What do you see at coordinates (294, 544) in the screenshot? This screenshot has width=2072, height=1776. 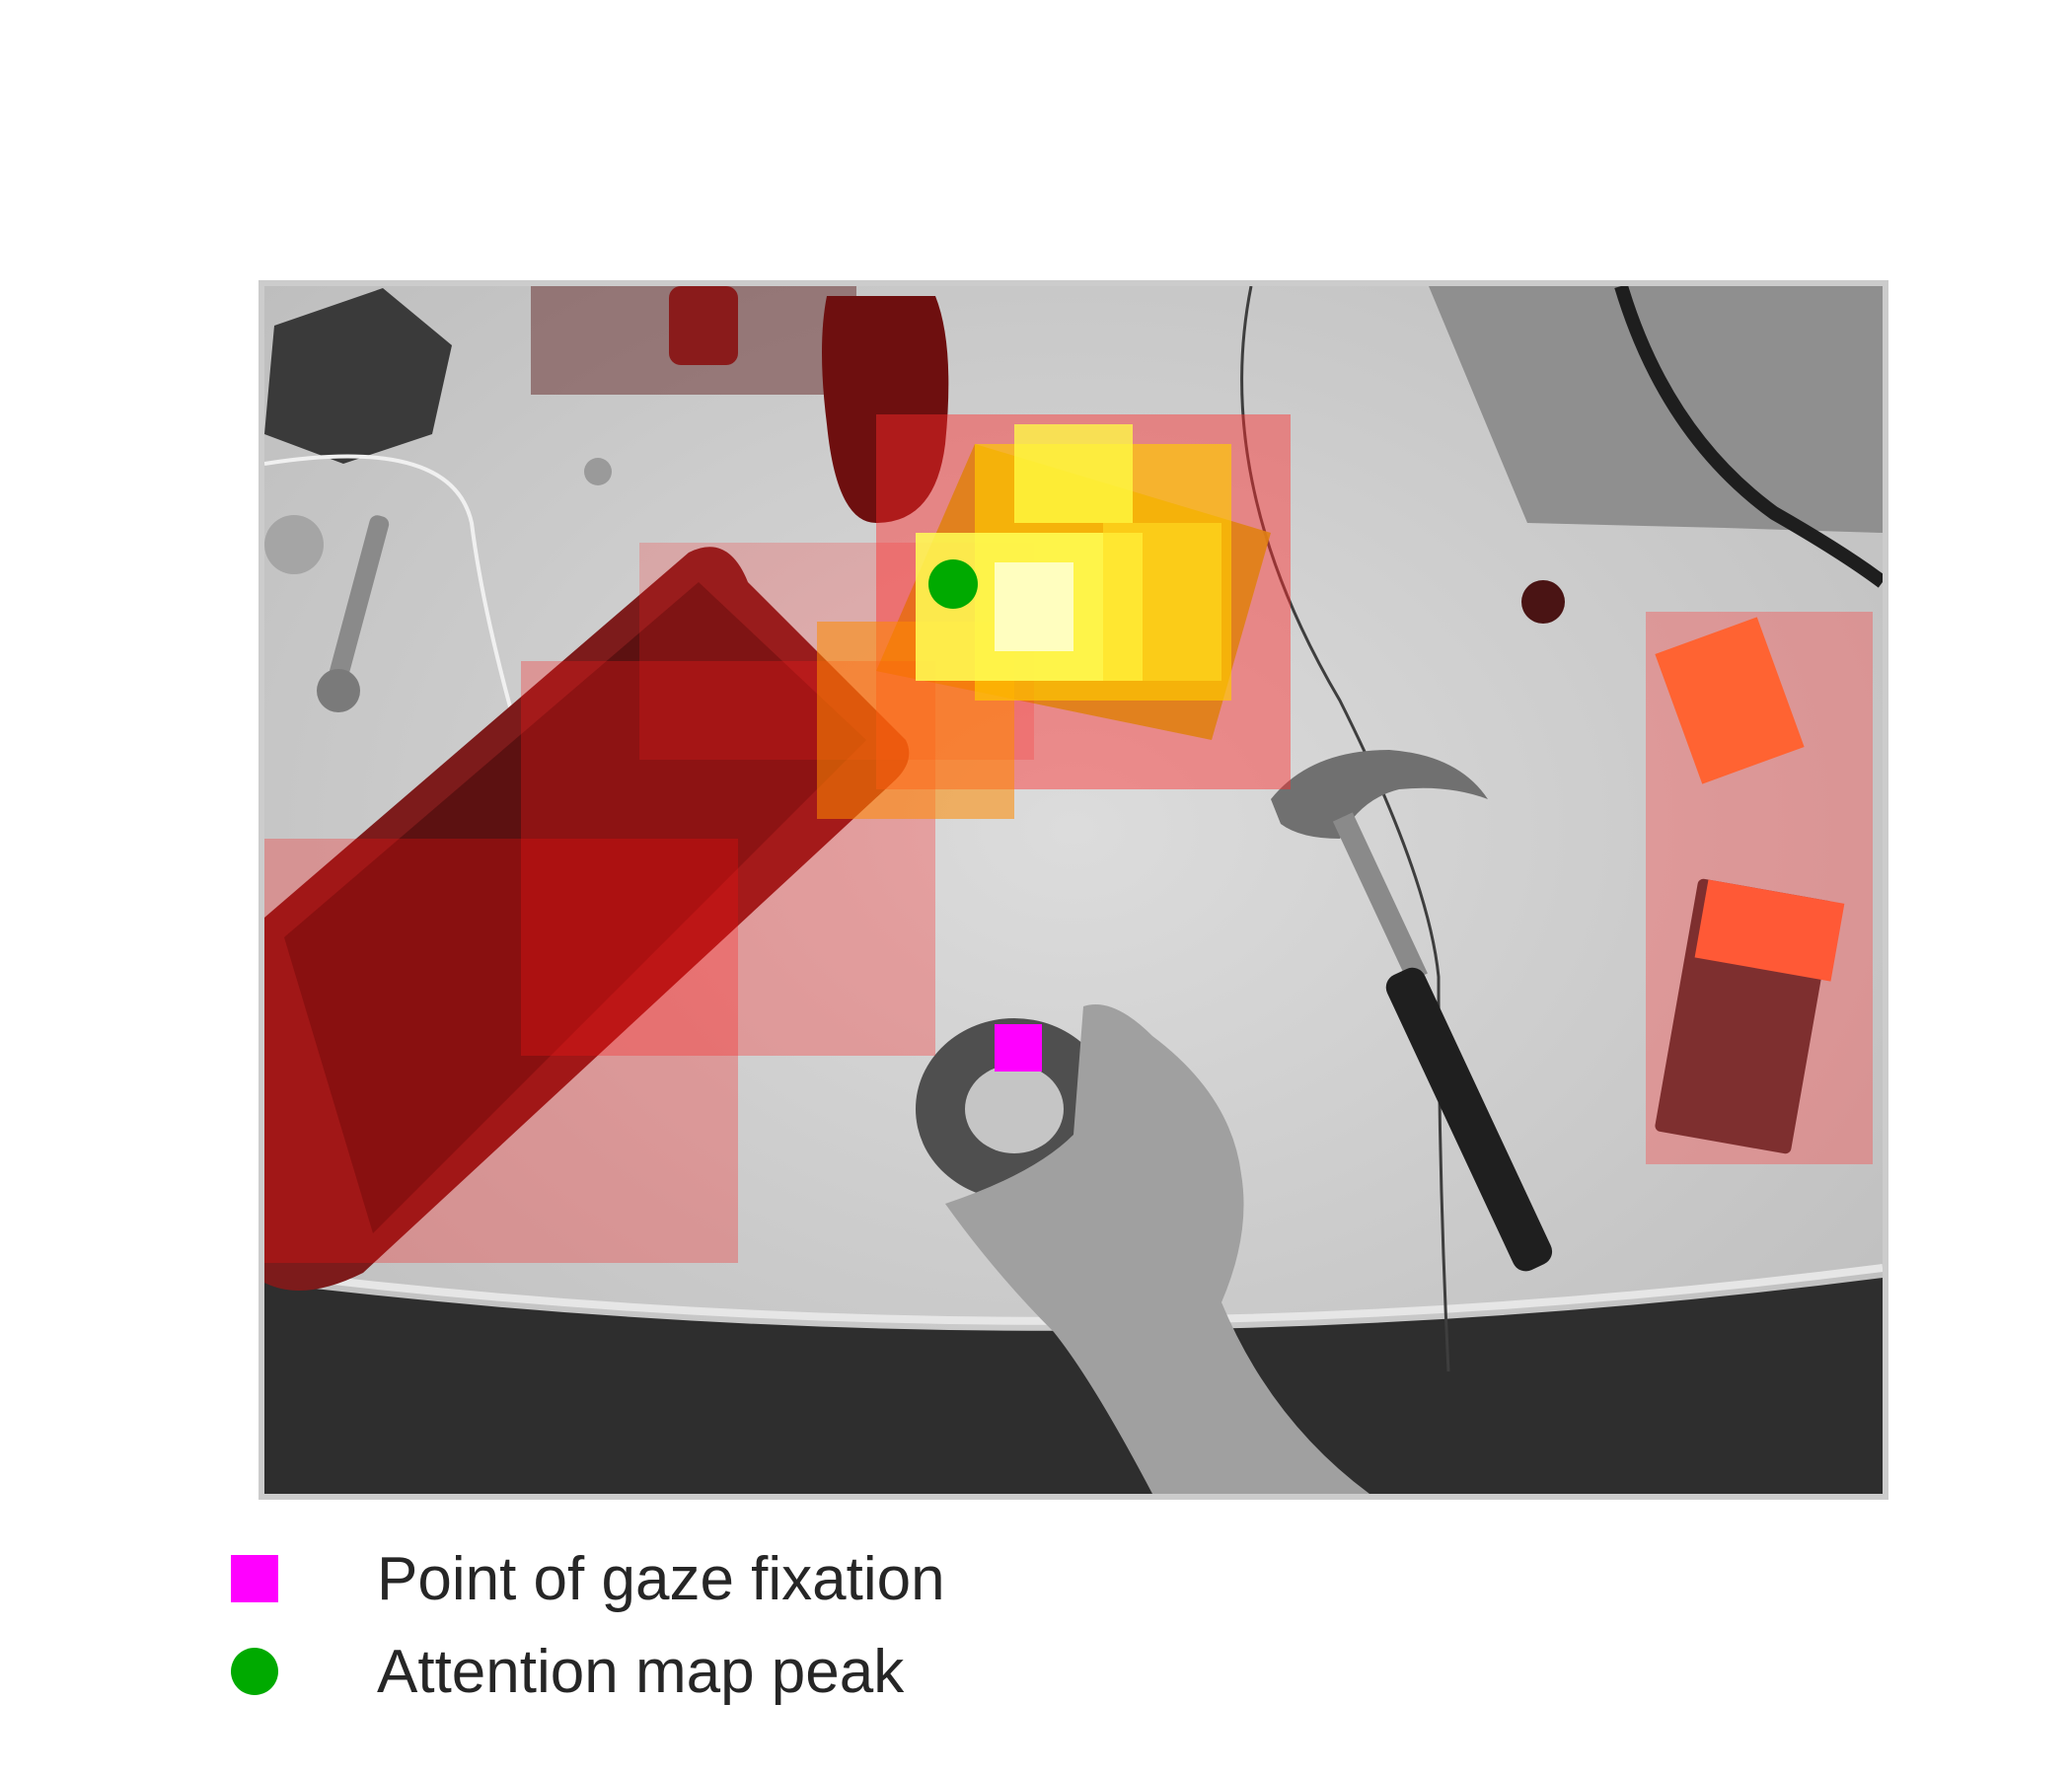 I see `coin` at bounding box center [294, 544].